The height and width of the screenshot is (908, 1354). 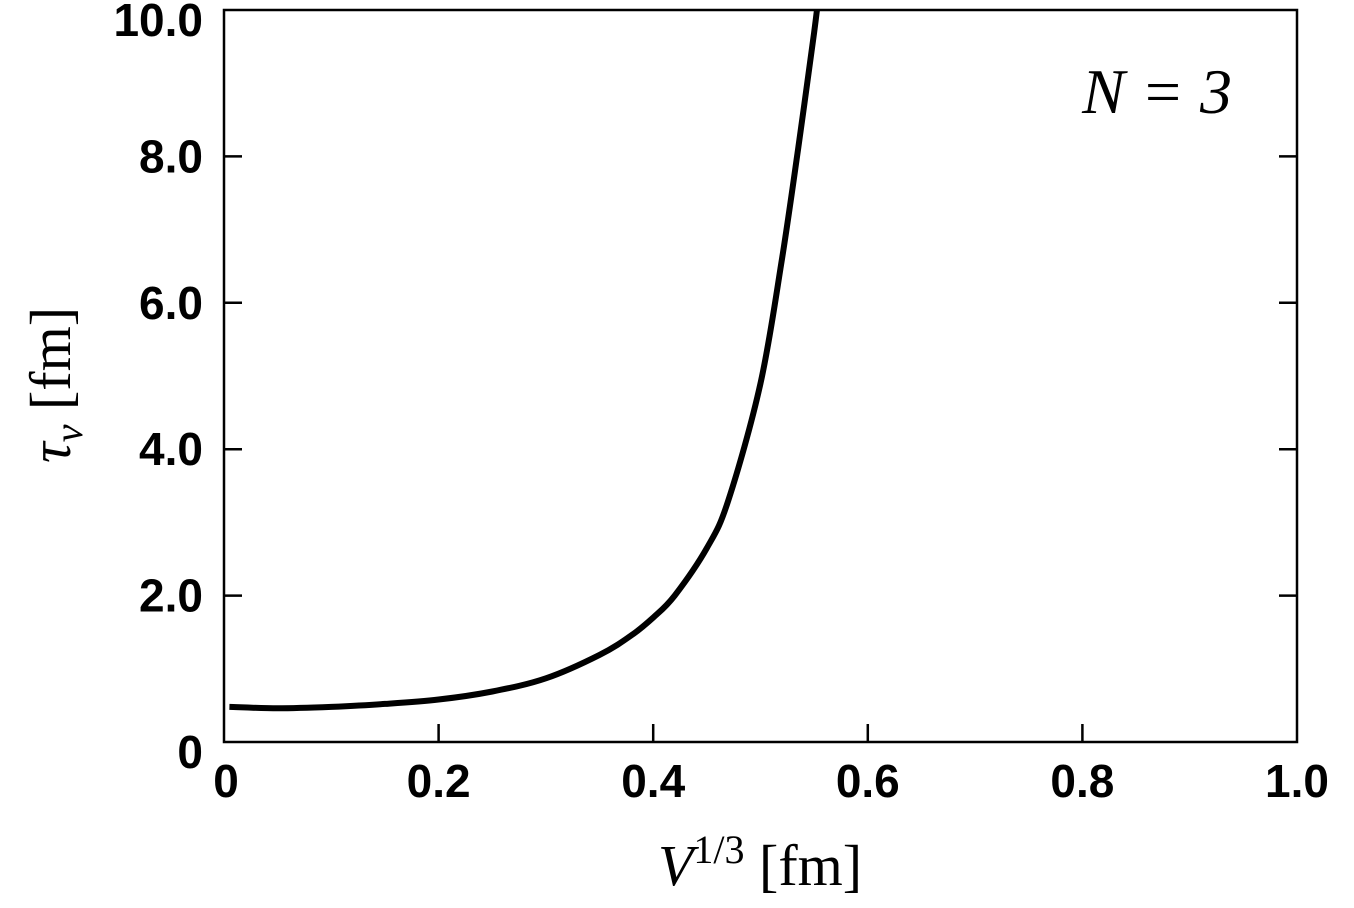 I want to click on y-tick-label: 10.0, so click(x=158, y=23).